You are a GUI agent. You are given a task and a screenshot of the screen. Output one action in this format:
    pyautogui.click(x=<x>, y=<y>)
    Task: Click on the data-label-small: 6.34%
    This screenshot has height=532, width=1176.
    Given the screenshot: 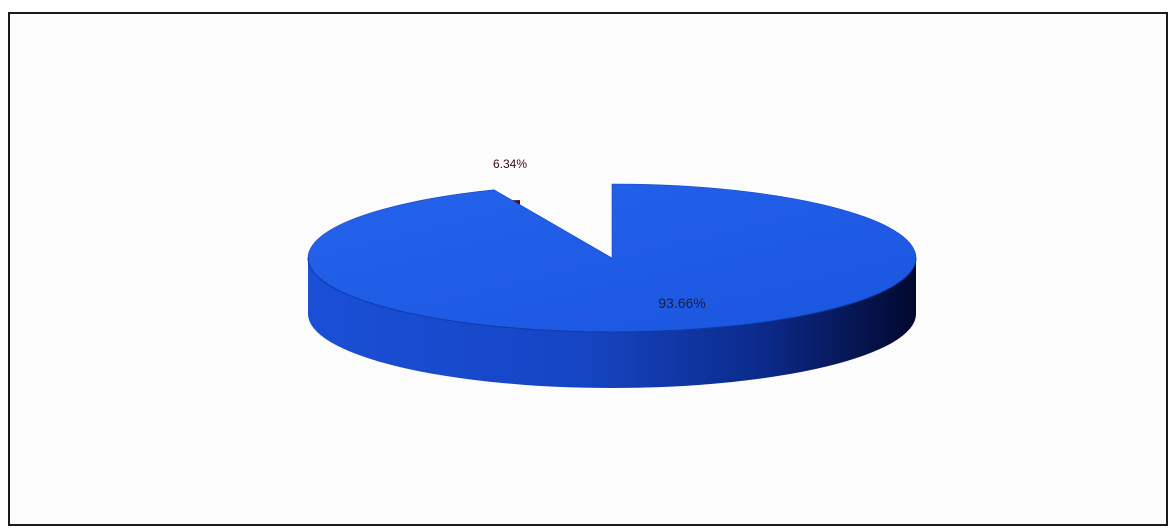 What is the action you would take?
    pyautogui.click(x=510, y=164)
    